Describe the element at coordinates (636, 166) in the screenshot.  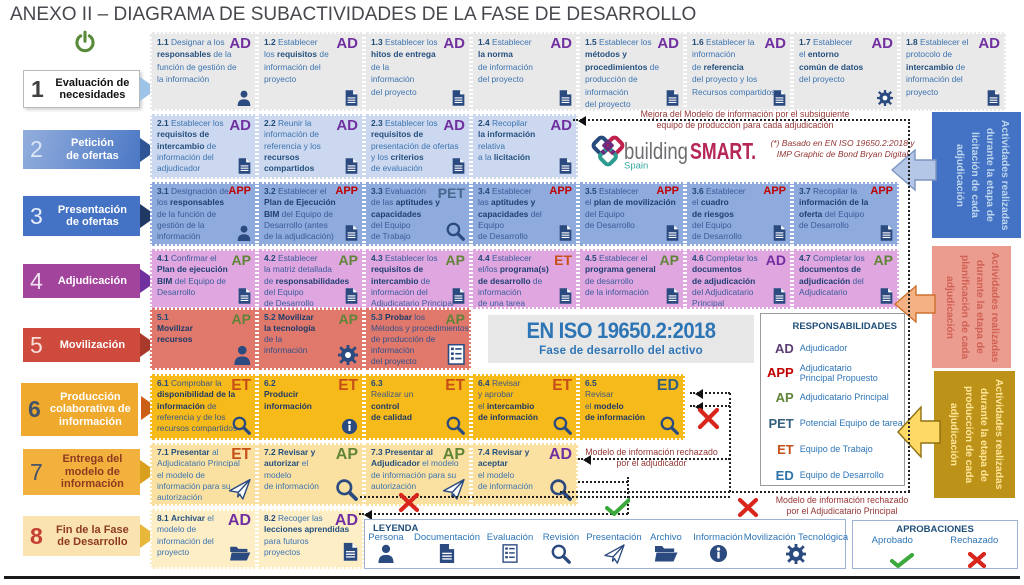
I see `svg-text: Spain` at that location.